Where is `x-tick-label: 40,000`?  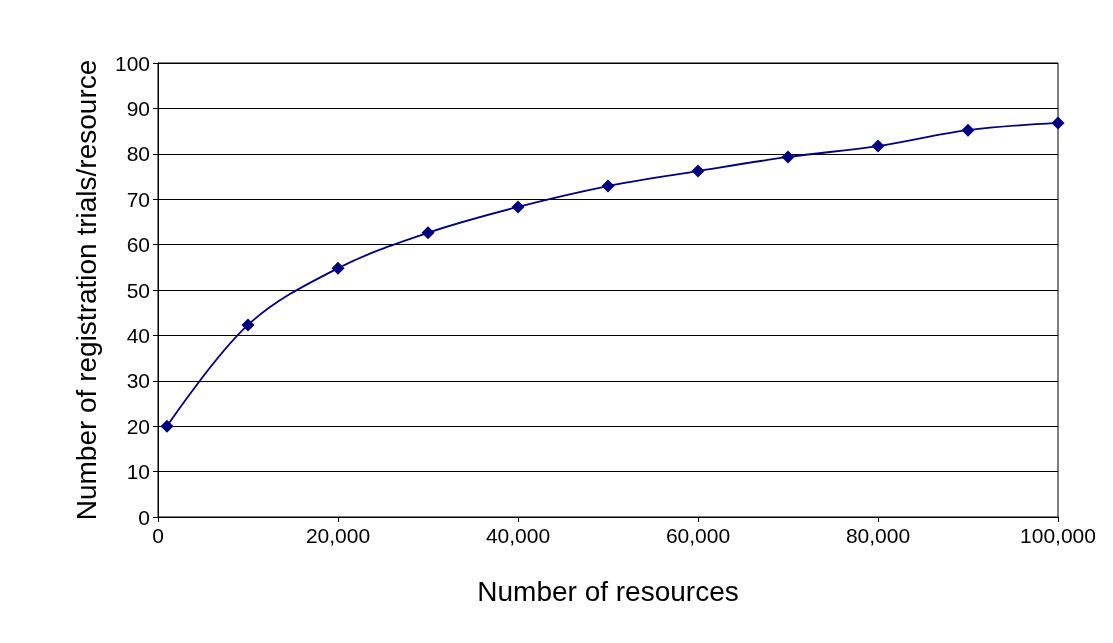 x-tick-label: 40,000 is located at coordinates (518, 535).